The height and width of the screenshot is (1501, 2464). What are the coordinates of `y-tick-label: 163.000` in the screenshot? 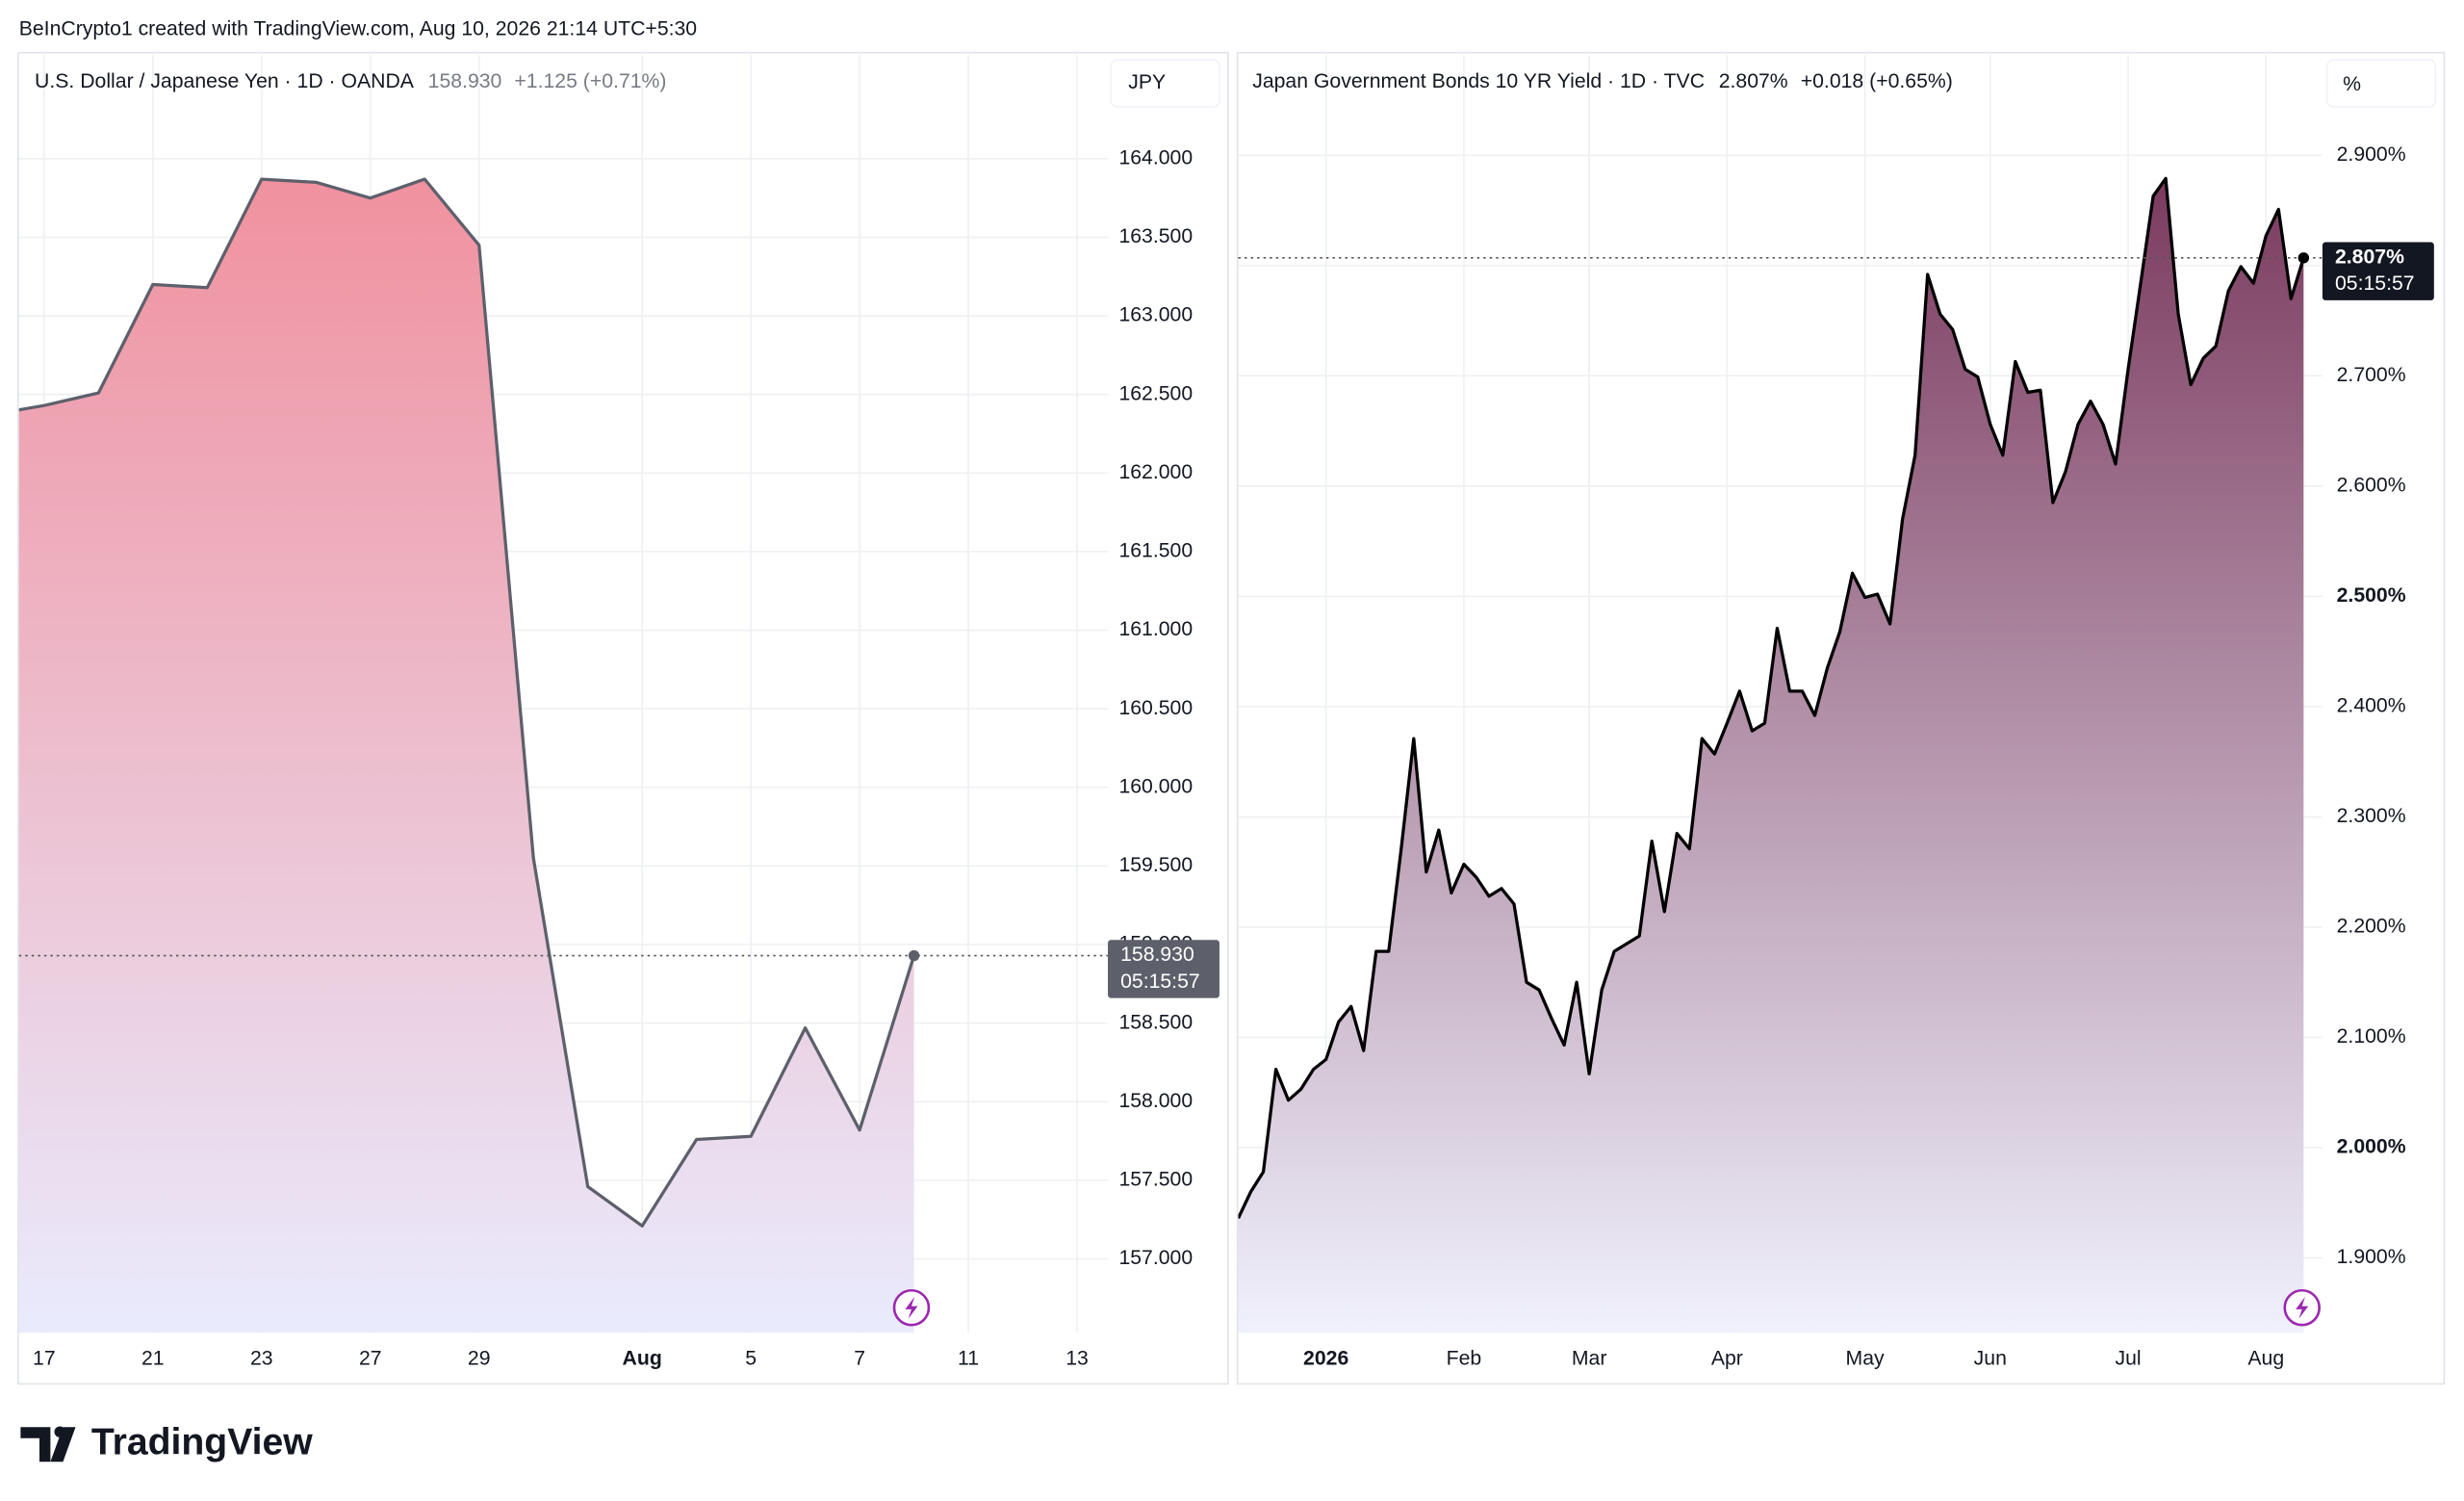 It's located at (1155, 315).